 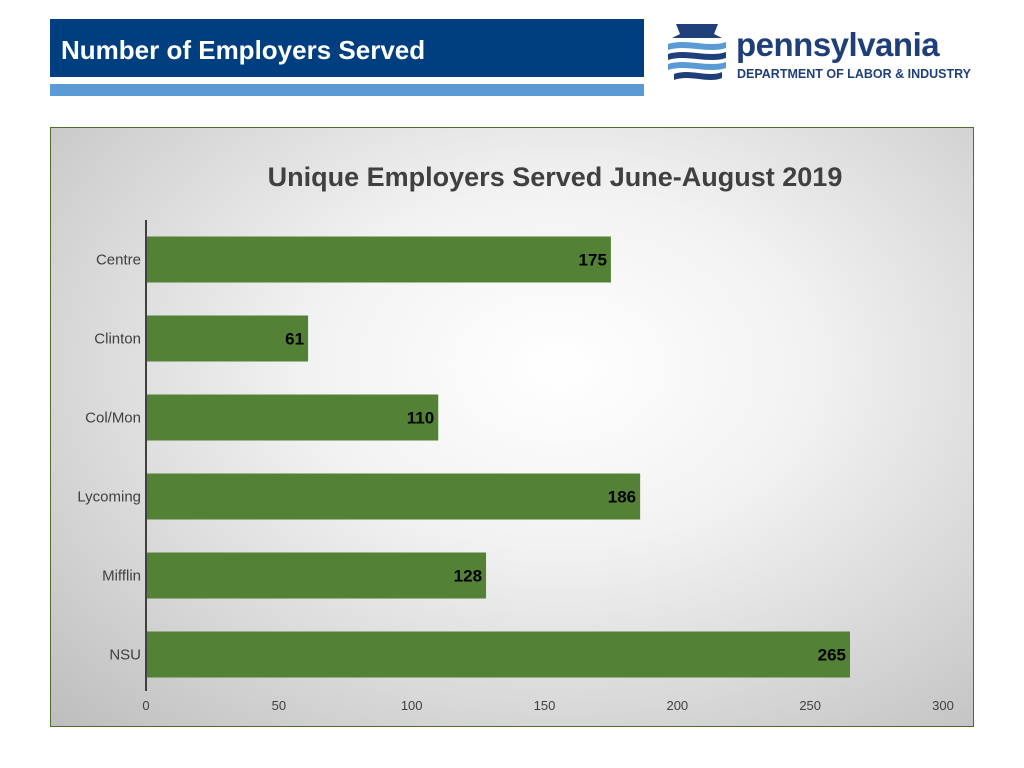 What do you see at coordinates (378, 259) in the screenshot?
I see `bar-centre` at bounding box center [378, 259].